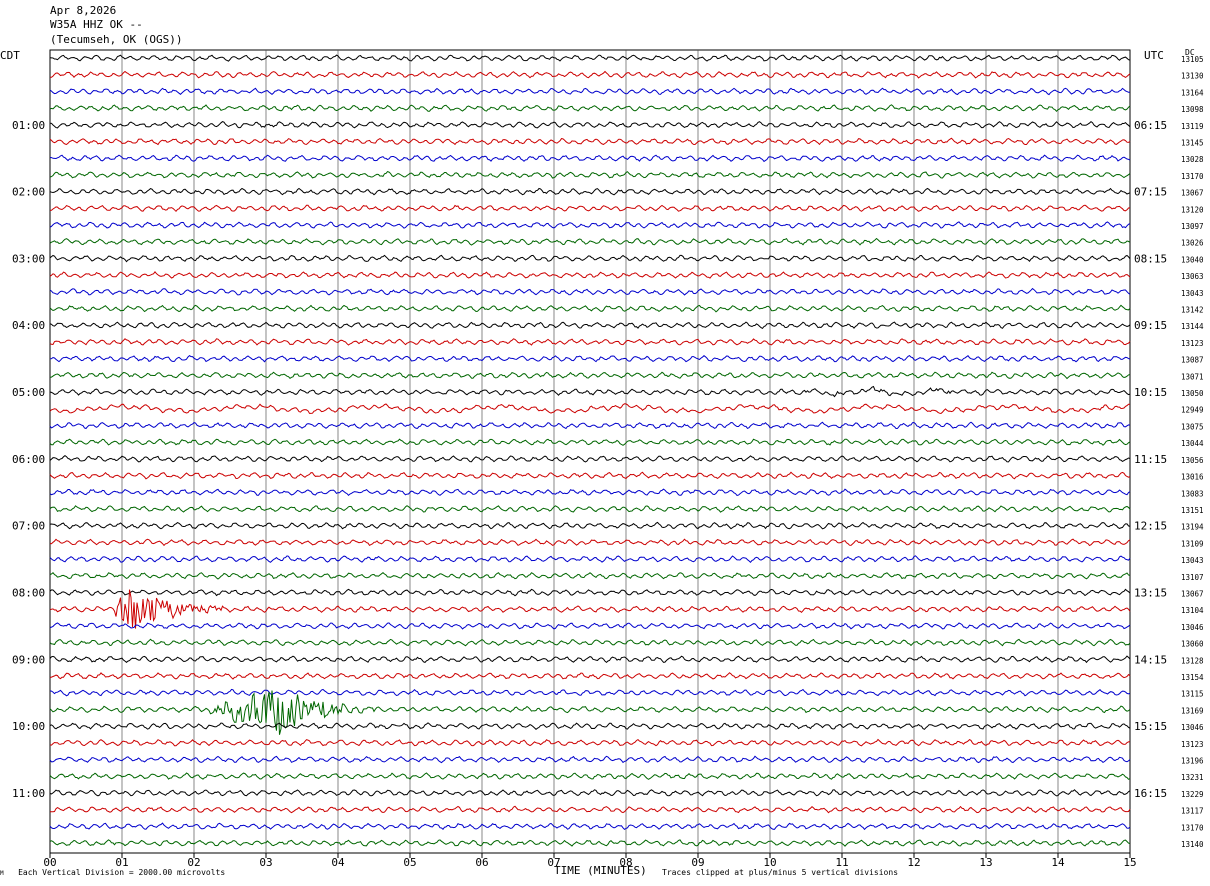 The height and width of the screenshot is (886, 1210). I want to click on x-tick-label: 12, so click(913, 862).